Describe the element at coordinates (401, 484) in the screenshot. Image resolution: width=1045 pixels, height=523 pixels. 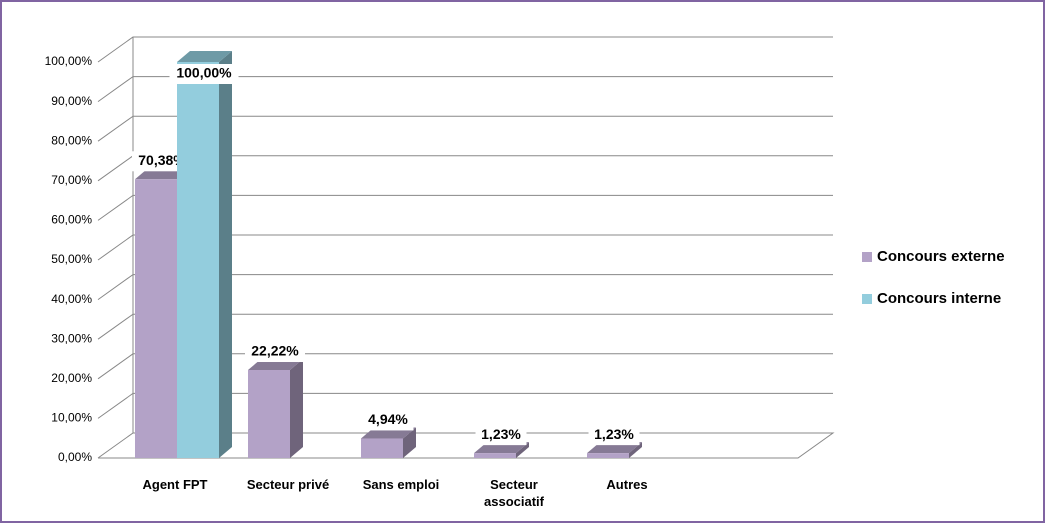
I see `x-tick-label: Sans emploi` at that location.